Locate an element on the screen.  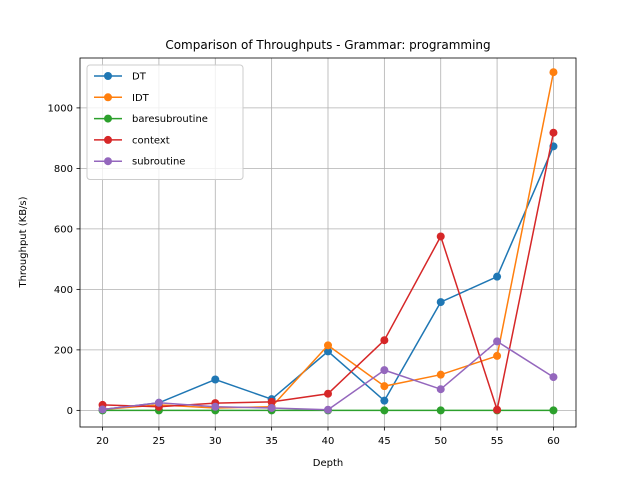
x-axis-ticks: 20 25 30 35 40 45 50 55 60 is located at coordinates (328, 437).